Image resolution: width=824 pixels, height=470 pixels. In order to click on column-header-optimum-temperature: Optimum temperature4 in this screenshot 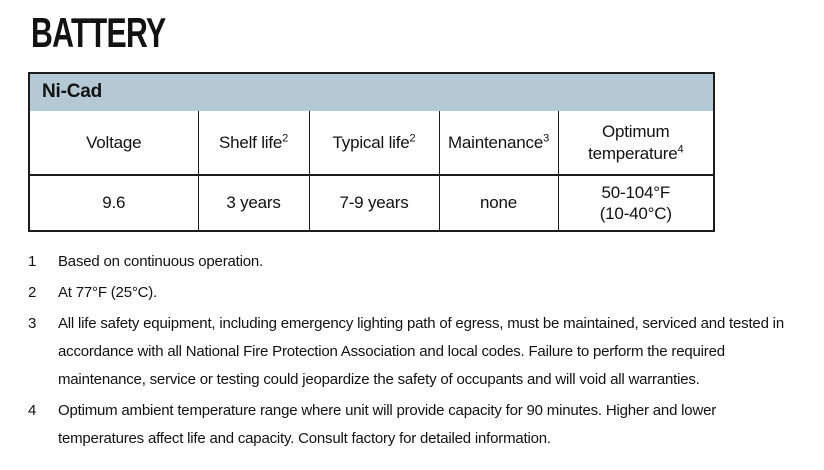, I will do `click(636, 143)`.